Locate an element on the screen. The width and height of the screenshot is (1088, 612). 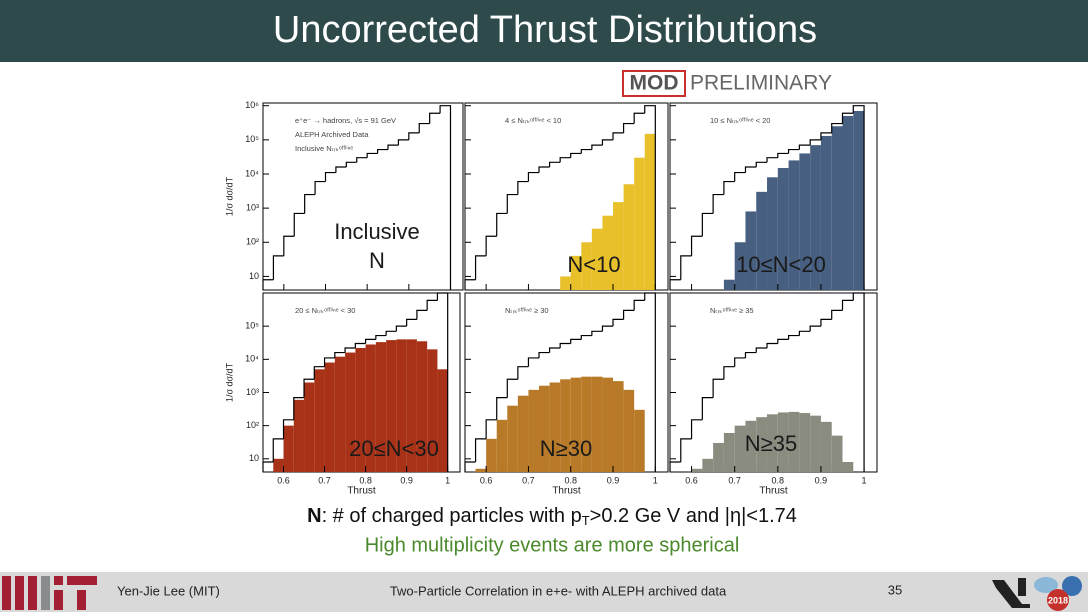
histogram-panel: 4 ≤ Nₜᵣₖᵒᶠᶠˡⁱⁿᵉ < 10 N<10 is located at coordinates (566, 196).